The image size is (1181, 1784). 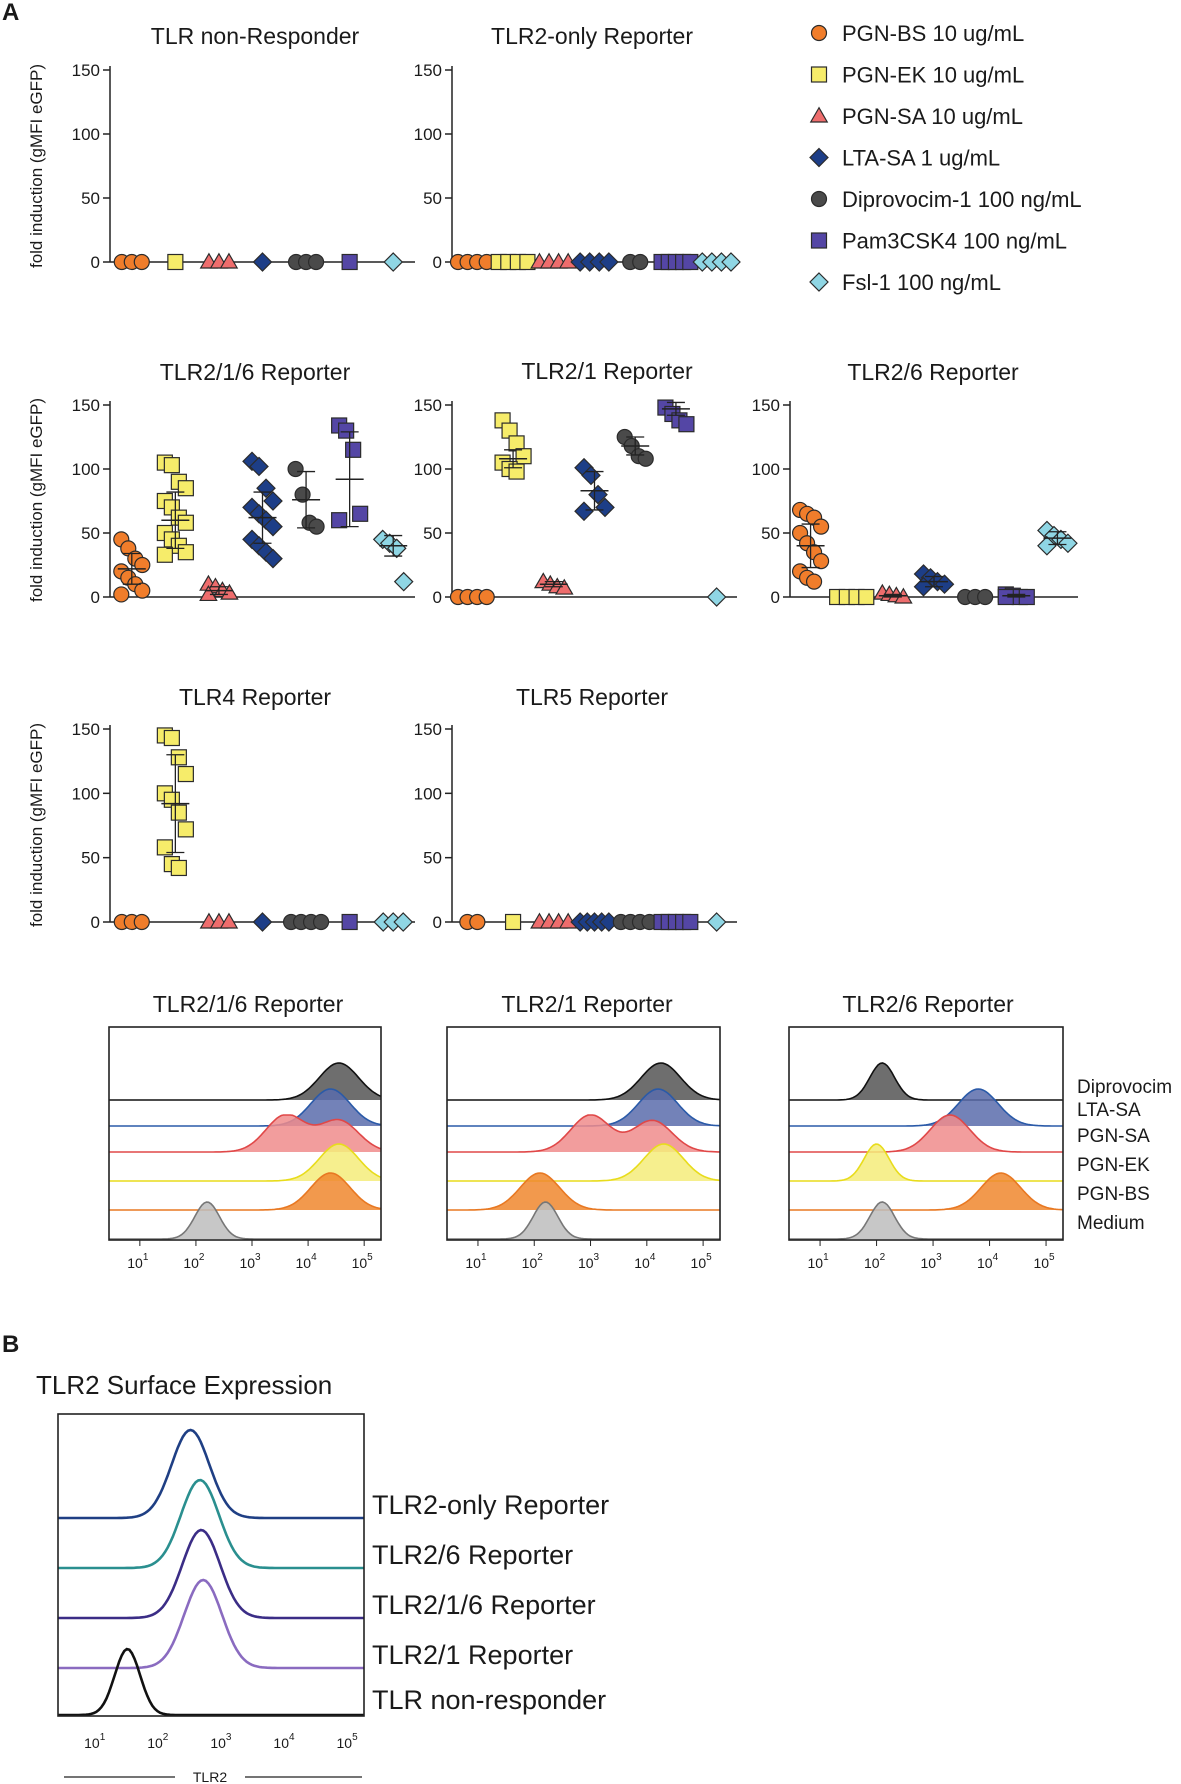 I want to click on panel-label-b: B, so click(x=10, y=1344).